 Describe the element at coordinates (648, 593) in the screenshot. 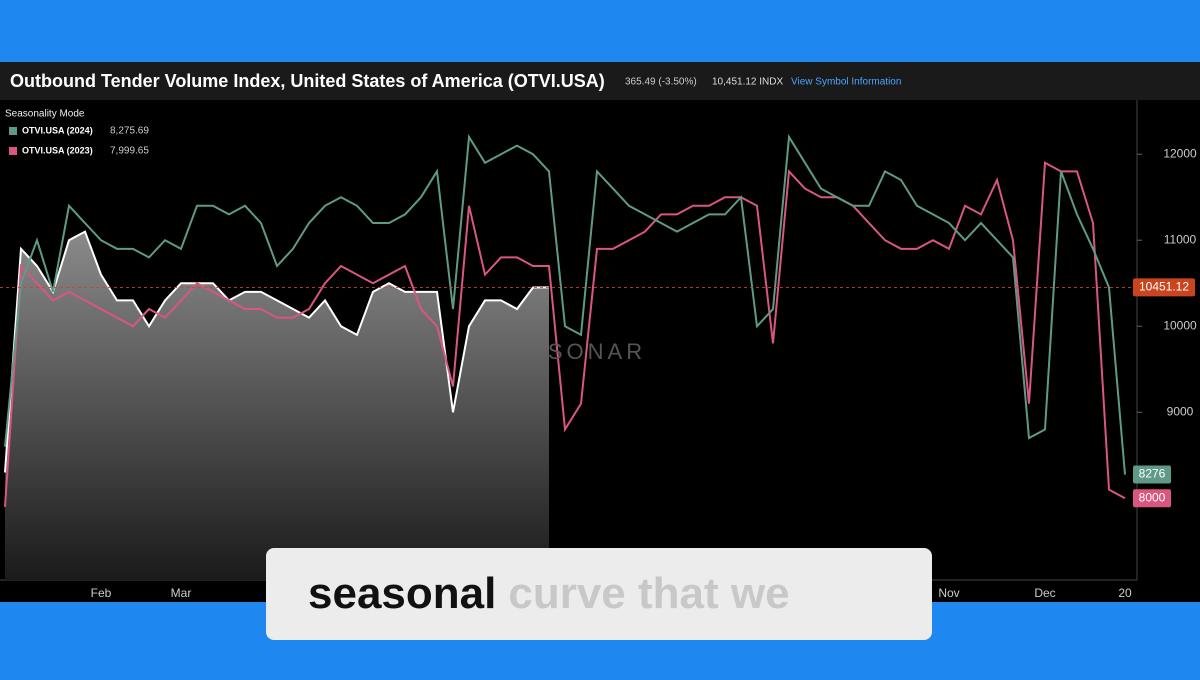

I see `caption-upcoming: curve that we` at that location.